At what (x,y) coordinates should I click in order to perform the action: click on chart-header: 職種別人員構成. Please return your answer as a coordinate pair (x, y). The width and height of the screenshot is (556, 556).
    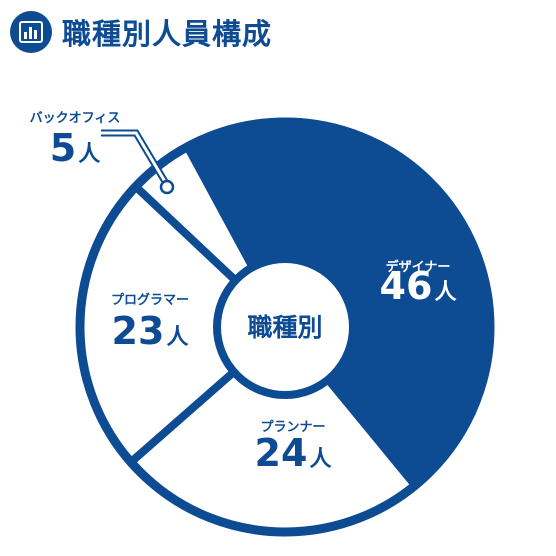
    Looking at the image, I should click on (141, 32).